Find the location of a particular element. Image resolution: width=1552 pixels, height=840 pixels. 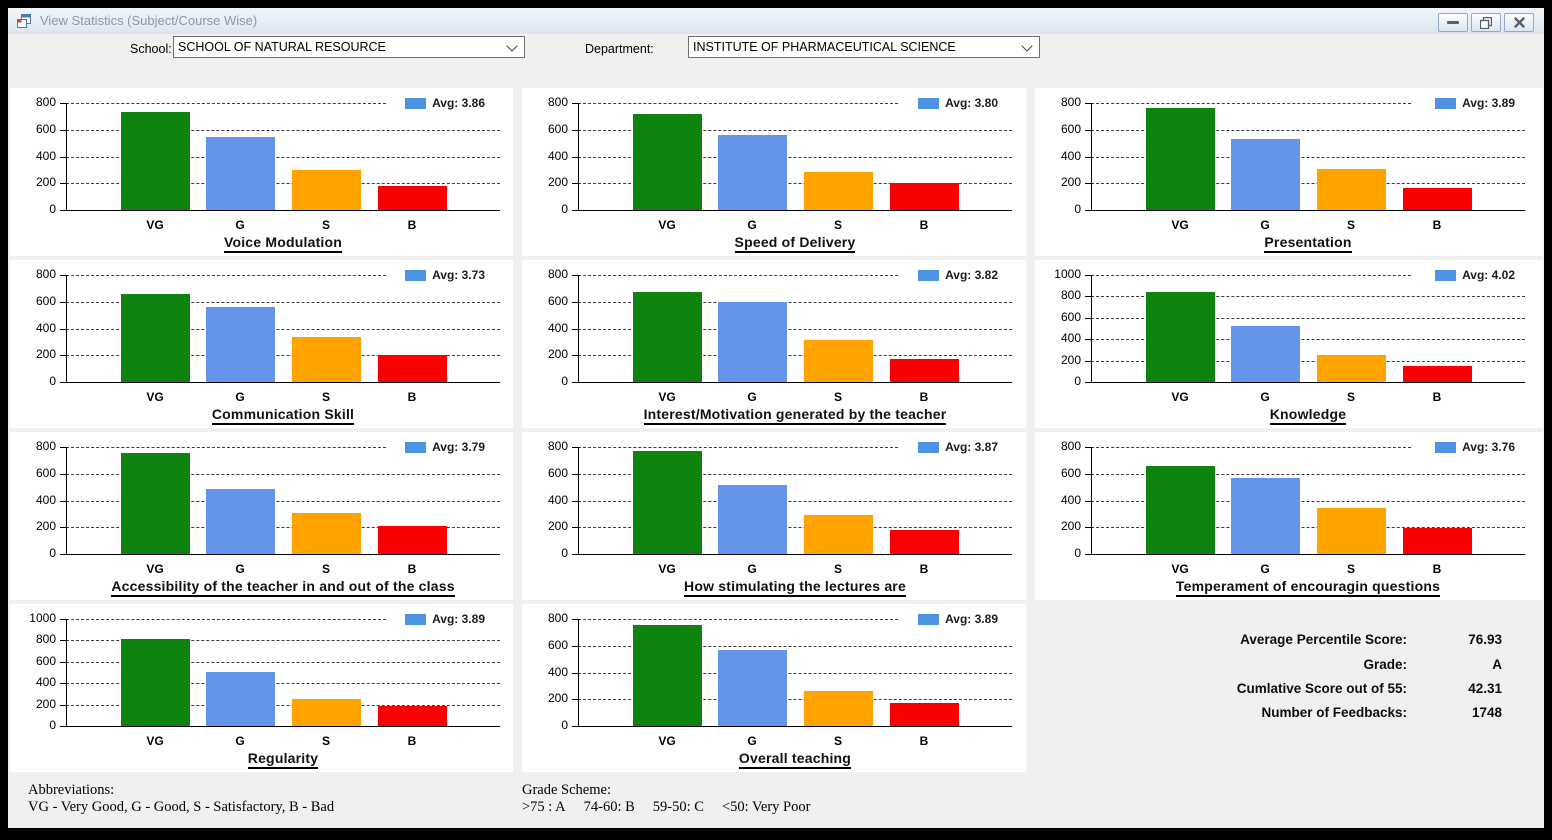

avg-legend: Avg: 3.82 is located at coordinates (958, 275).